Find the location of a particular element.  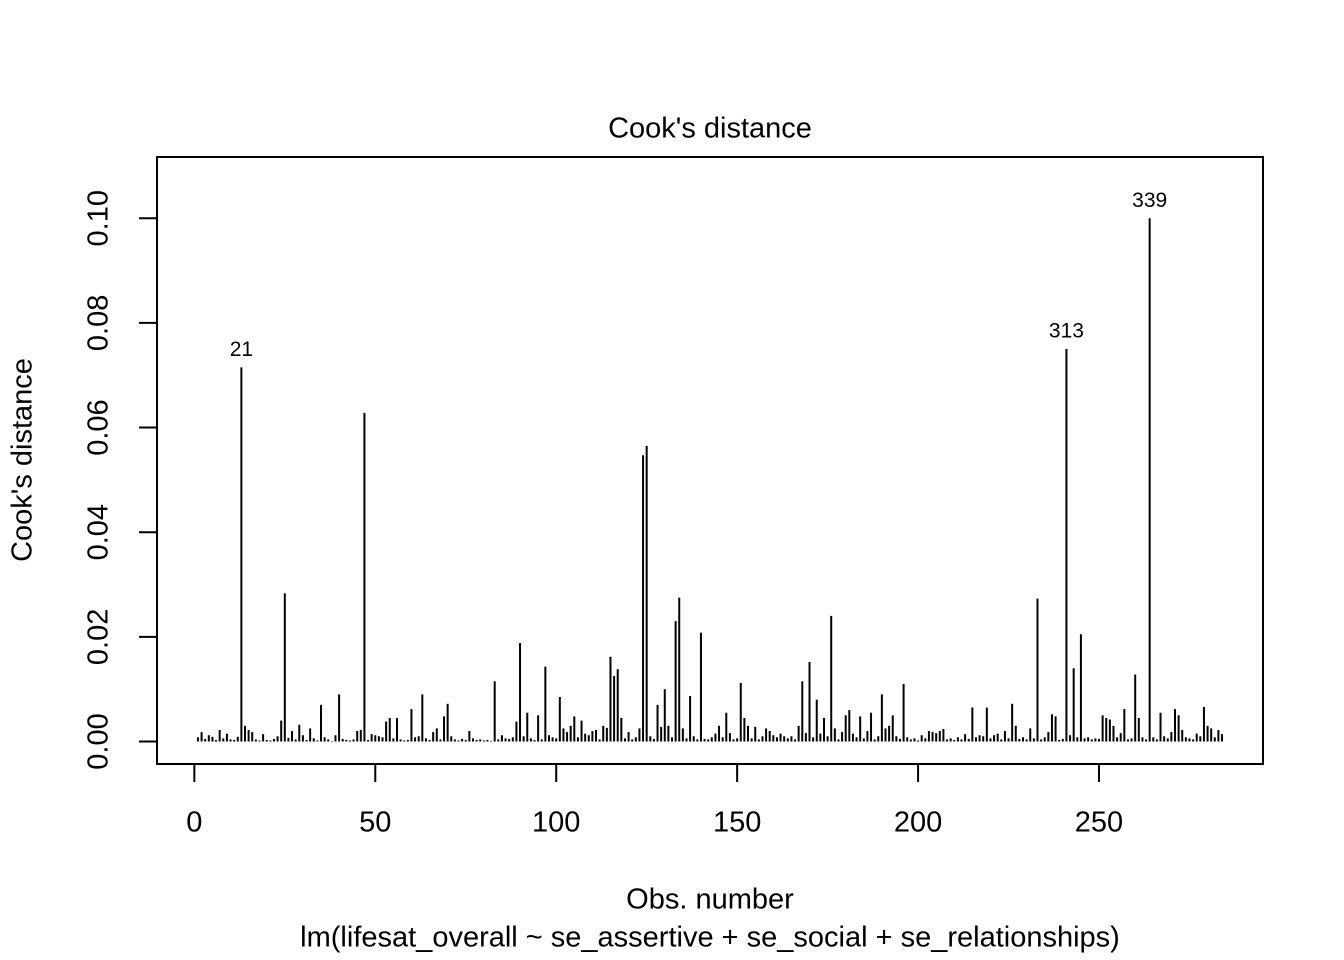

point-label: 313 is located at coordinates (1066, 331).